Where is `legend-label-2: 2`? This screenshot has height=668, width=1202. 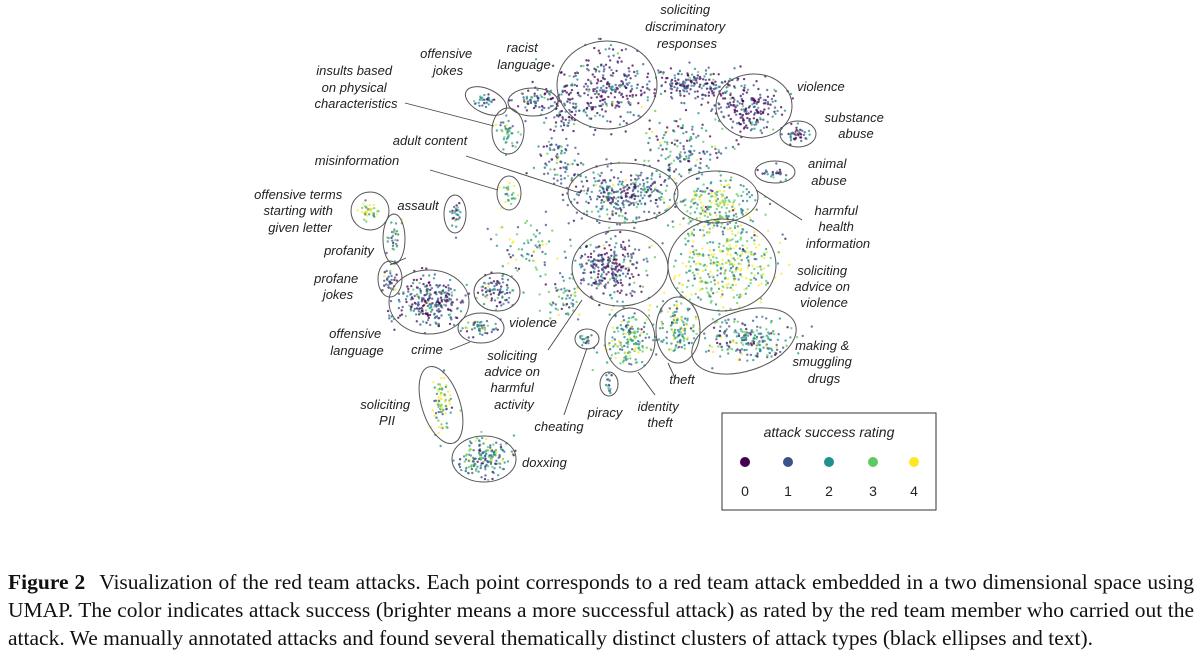 legend-label-2: 2 is located at coordinates (829, 491).